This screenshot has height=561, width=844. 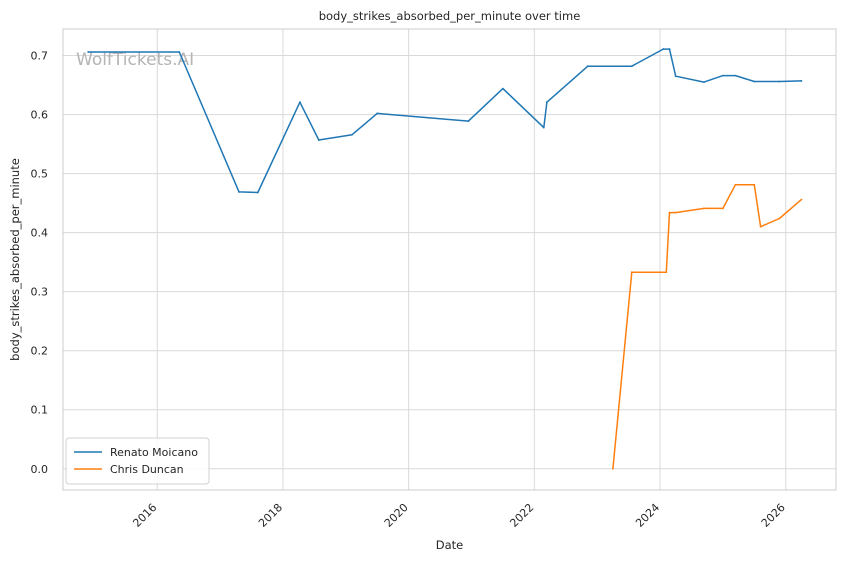 I want to click on y-tick-label: 0.6, so click(x=40, y=115).